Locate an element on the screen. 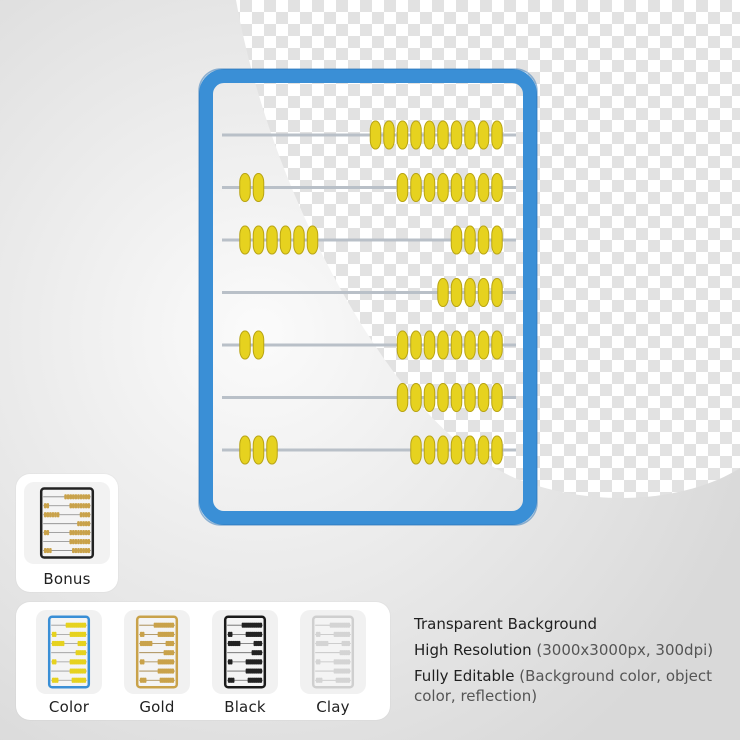  variant-gold-thumbnail is located at coordinates (157, 652).